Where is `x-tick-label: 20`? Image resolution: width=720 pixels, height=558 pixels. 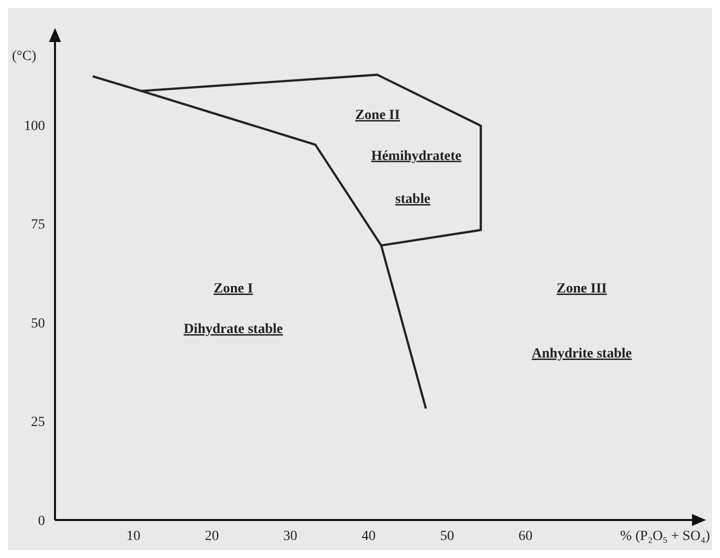
x-tick-label: 20 is located at coordinates (211, 536).